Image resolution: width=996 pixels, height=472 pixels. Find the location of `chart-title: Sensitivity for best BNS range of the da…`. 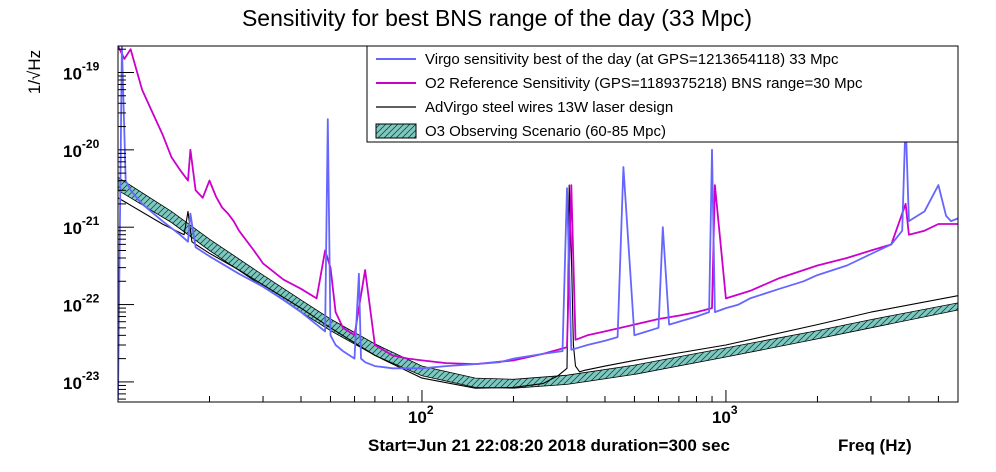

chart-title: Sensitivity for best BNS range of the da… is located at coordinates (497, 18).